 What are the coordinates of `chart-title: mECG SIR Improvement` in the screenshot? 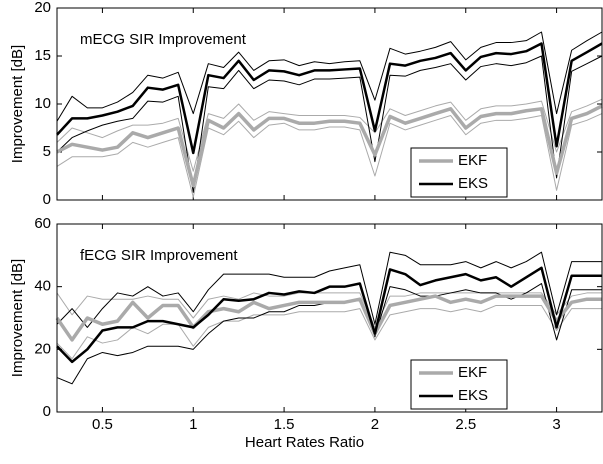 It's located at (163, 39).